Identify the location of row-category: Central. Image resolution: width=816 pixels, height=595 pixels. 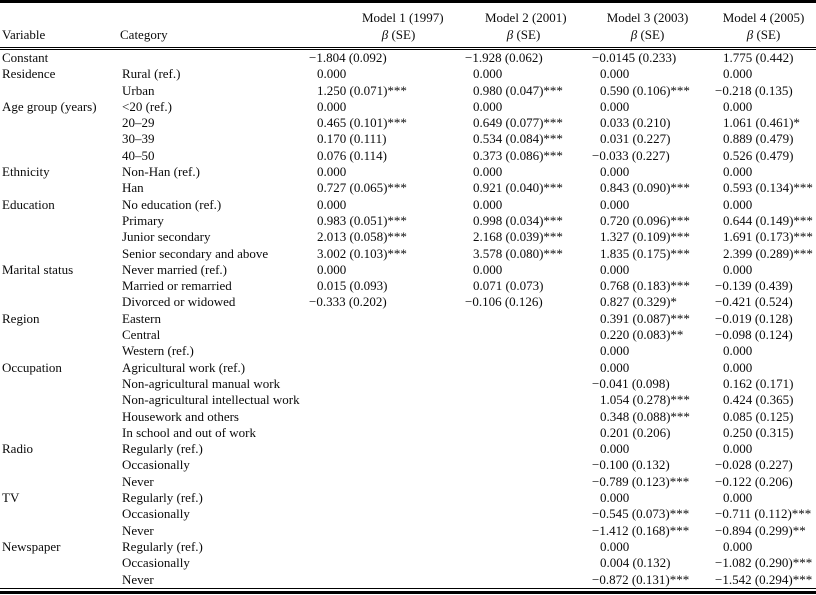
(141, 335).